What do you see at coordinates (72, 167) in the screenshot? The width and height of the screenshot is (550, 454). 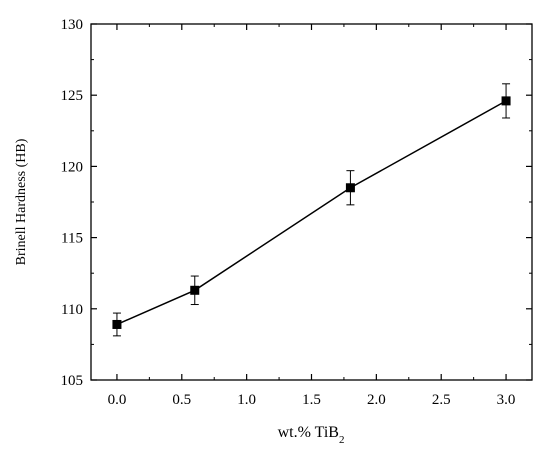 I see `y-tick-label: 120` at bounding box center [72, 167].